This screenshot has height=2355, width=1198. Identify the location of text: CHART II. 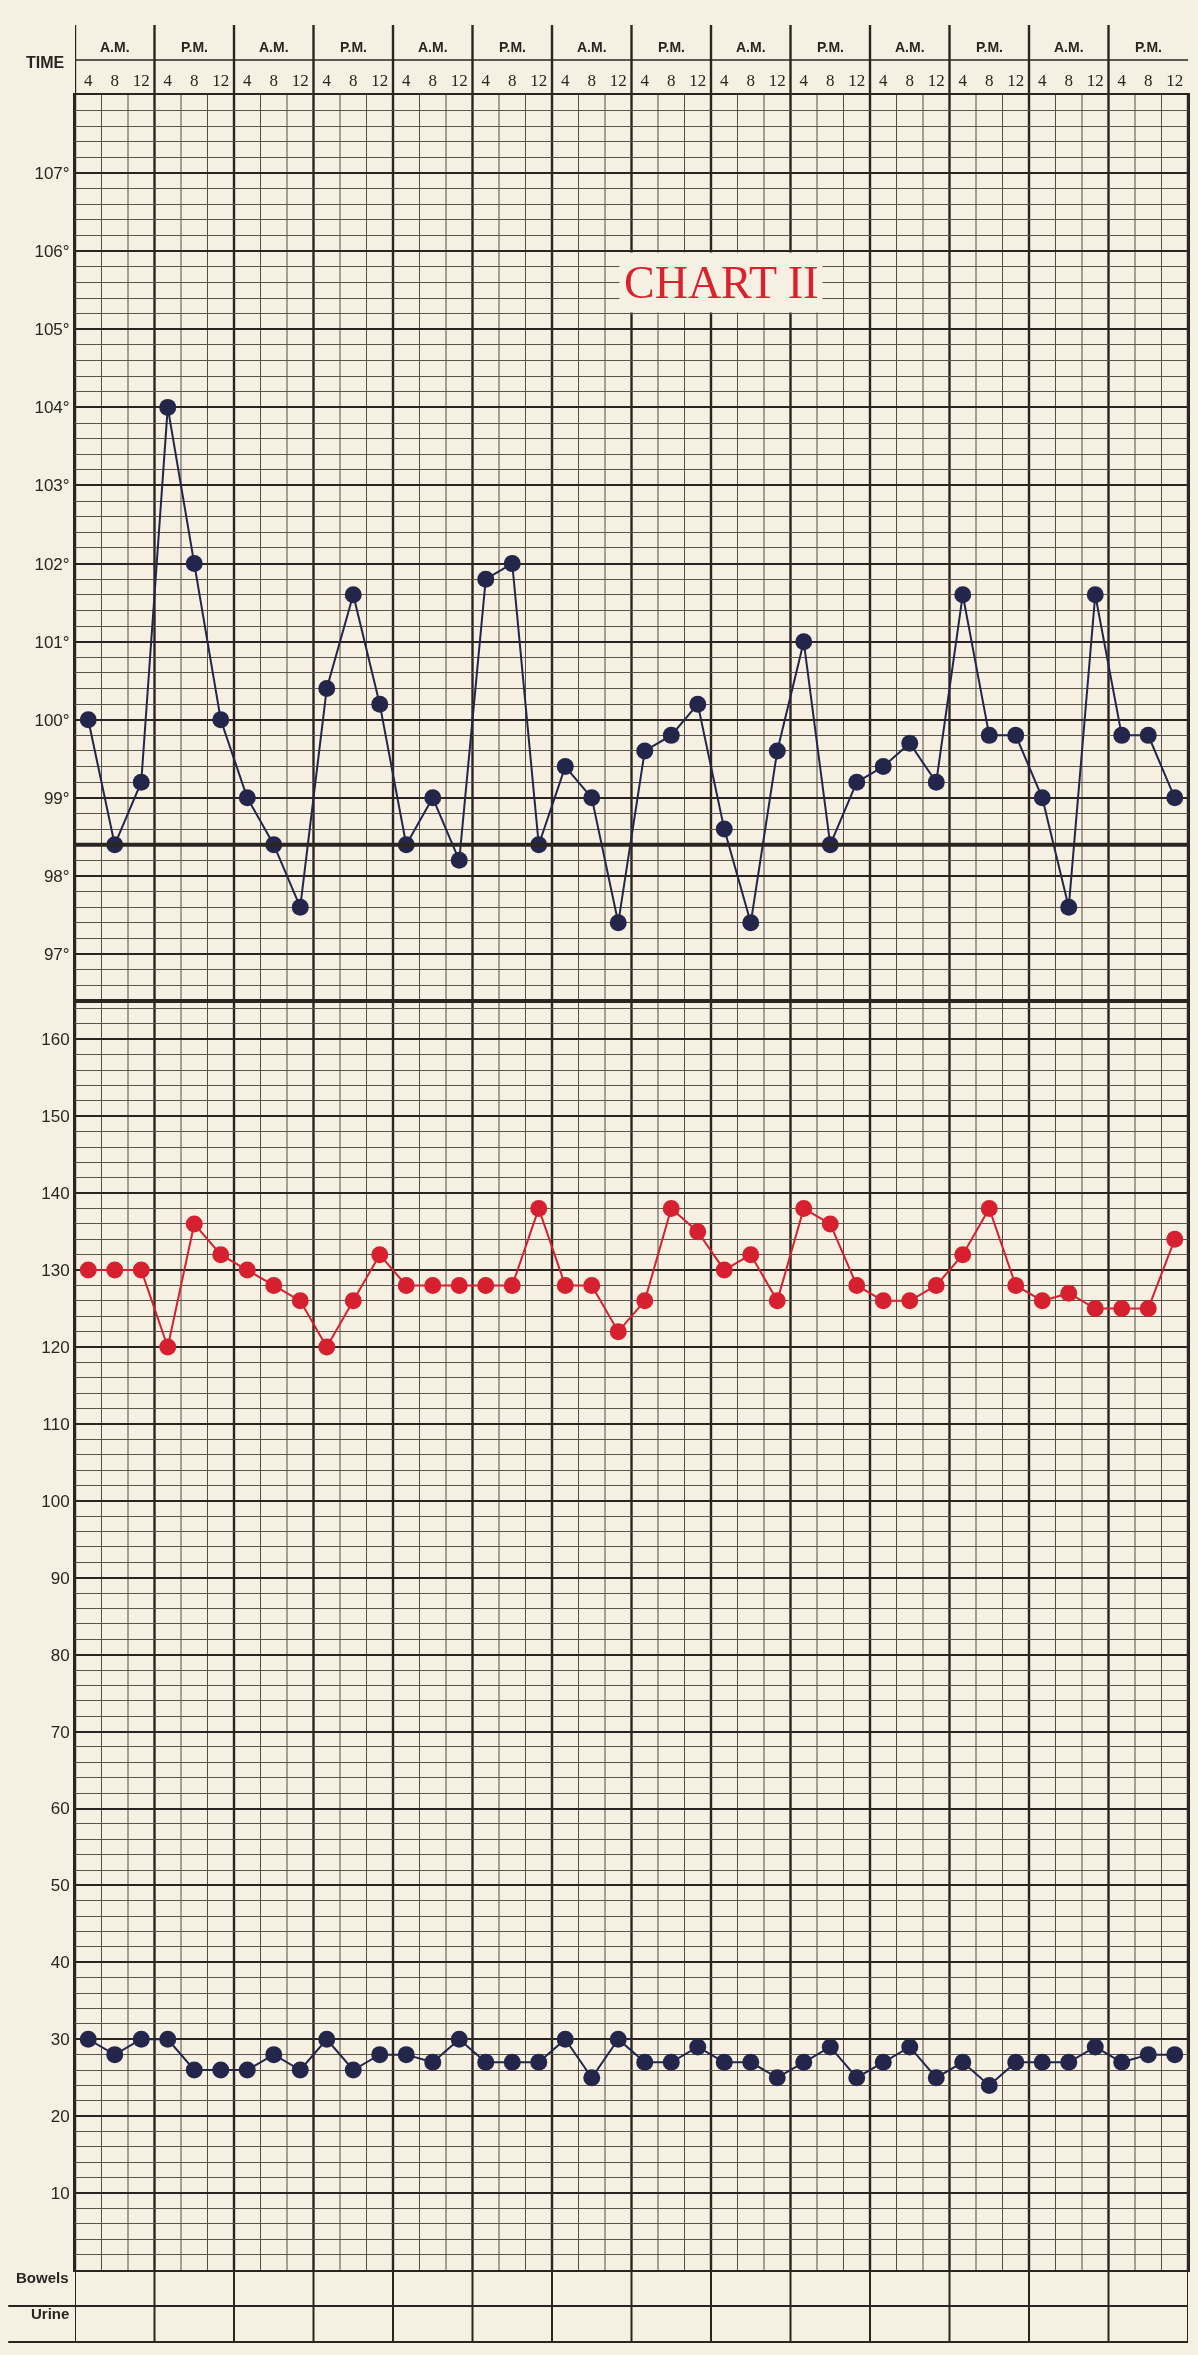
(721, 282).